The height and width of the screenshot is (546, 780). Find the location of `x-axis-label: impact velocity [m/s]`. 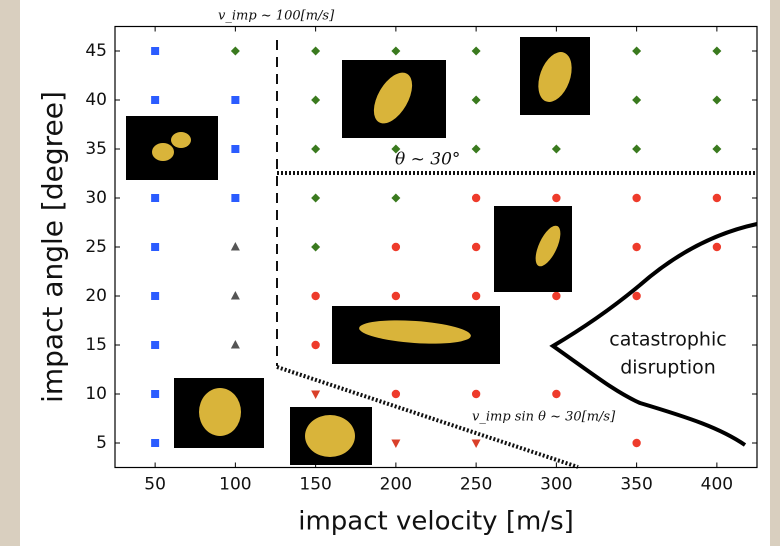

x-axis-label: impact velocity [m/s] is located at coordinates (436, 522).